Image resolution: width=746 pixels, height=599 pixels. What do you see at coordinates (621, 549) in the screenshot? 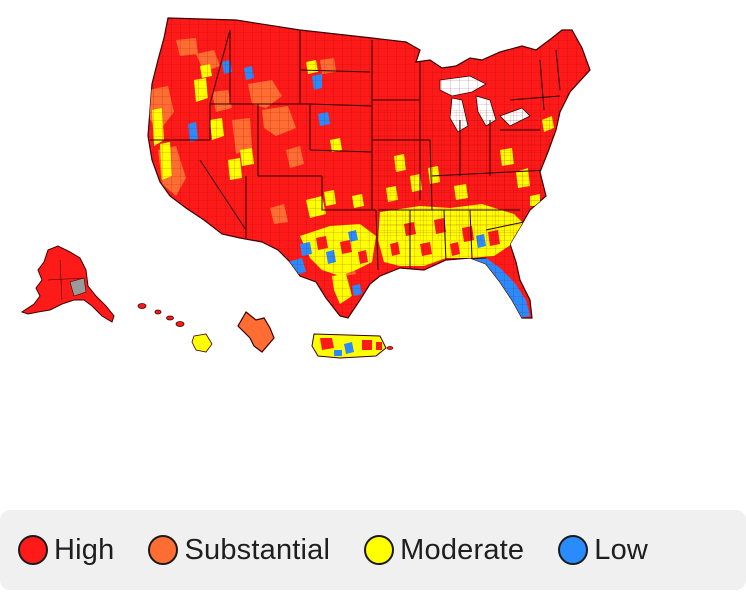
I see `legend-label-low: Low` at bounding box center [621, 549].